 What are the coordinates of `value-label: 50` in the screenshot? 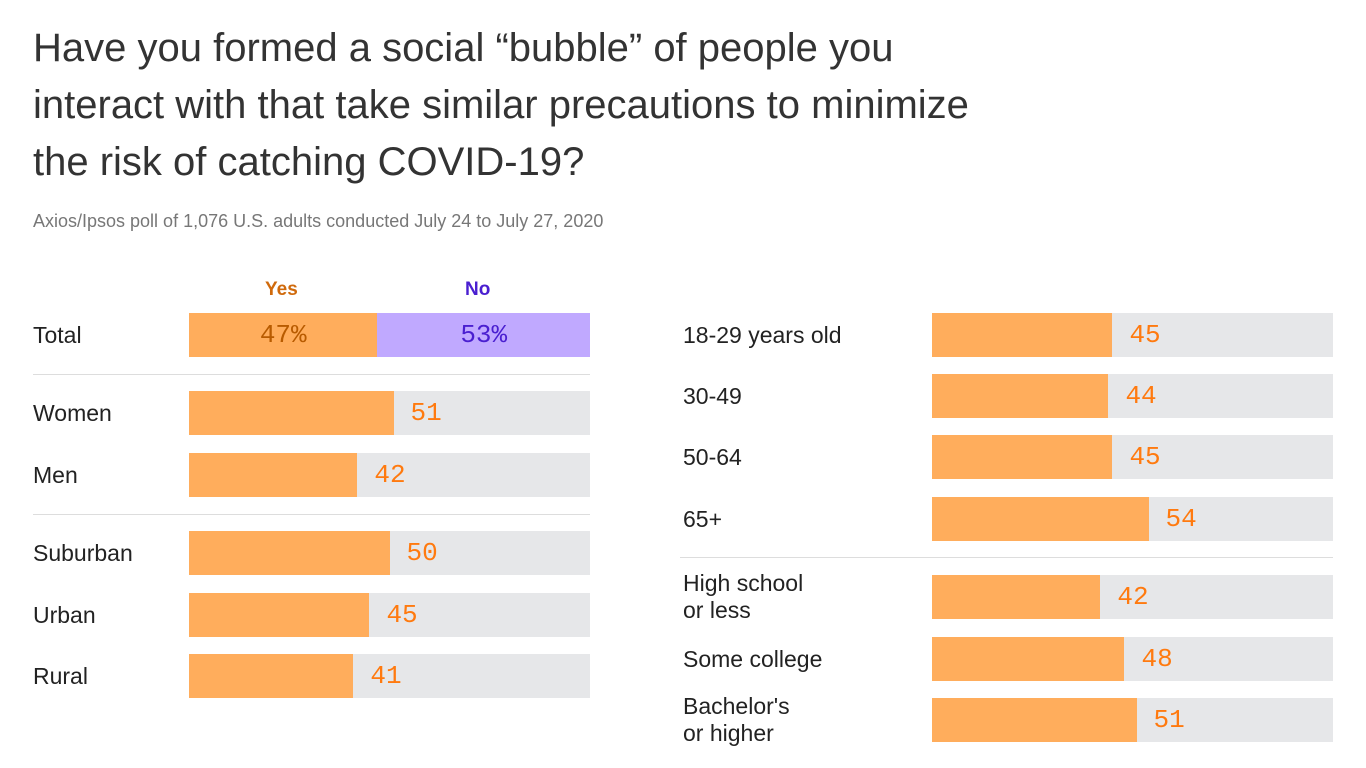 It's located at (422, 553).